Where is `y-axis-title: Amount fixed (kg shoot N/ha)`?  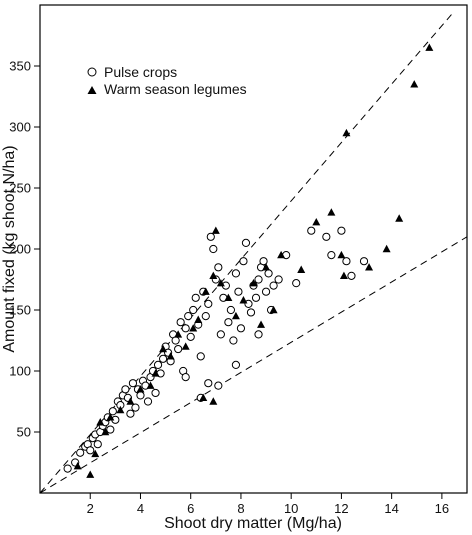 y-axis-title: Amount fixed (kg shoot N/ha) is located at coordinates (9, 248).